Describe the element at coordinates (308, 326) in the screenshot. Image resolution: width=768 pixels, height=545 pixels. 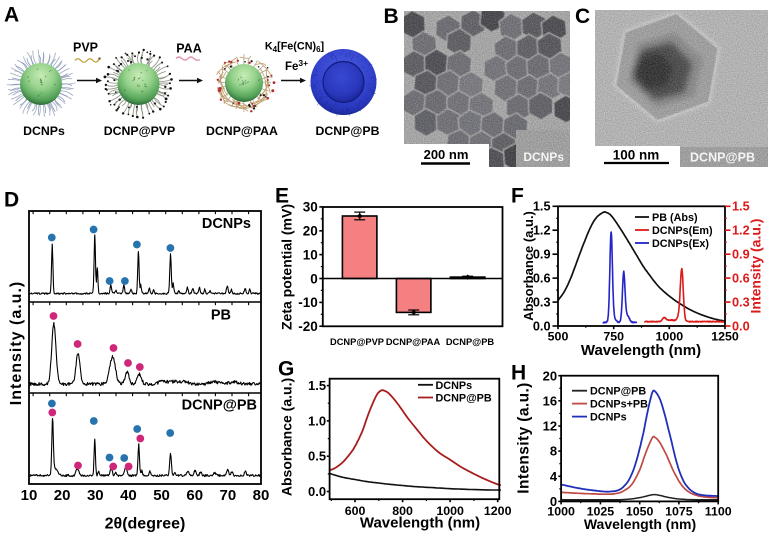
I see `svg-text: -20` at that location.